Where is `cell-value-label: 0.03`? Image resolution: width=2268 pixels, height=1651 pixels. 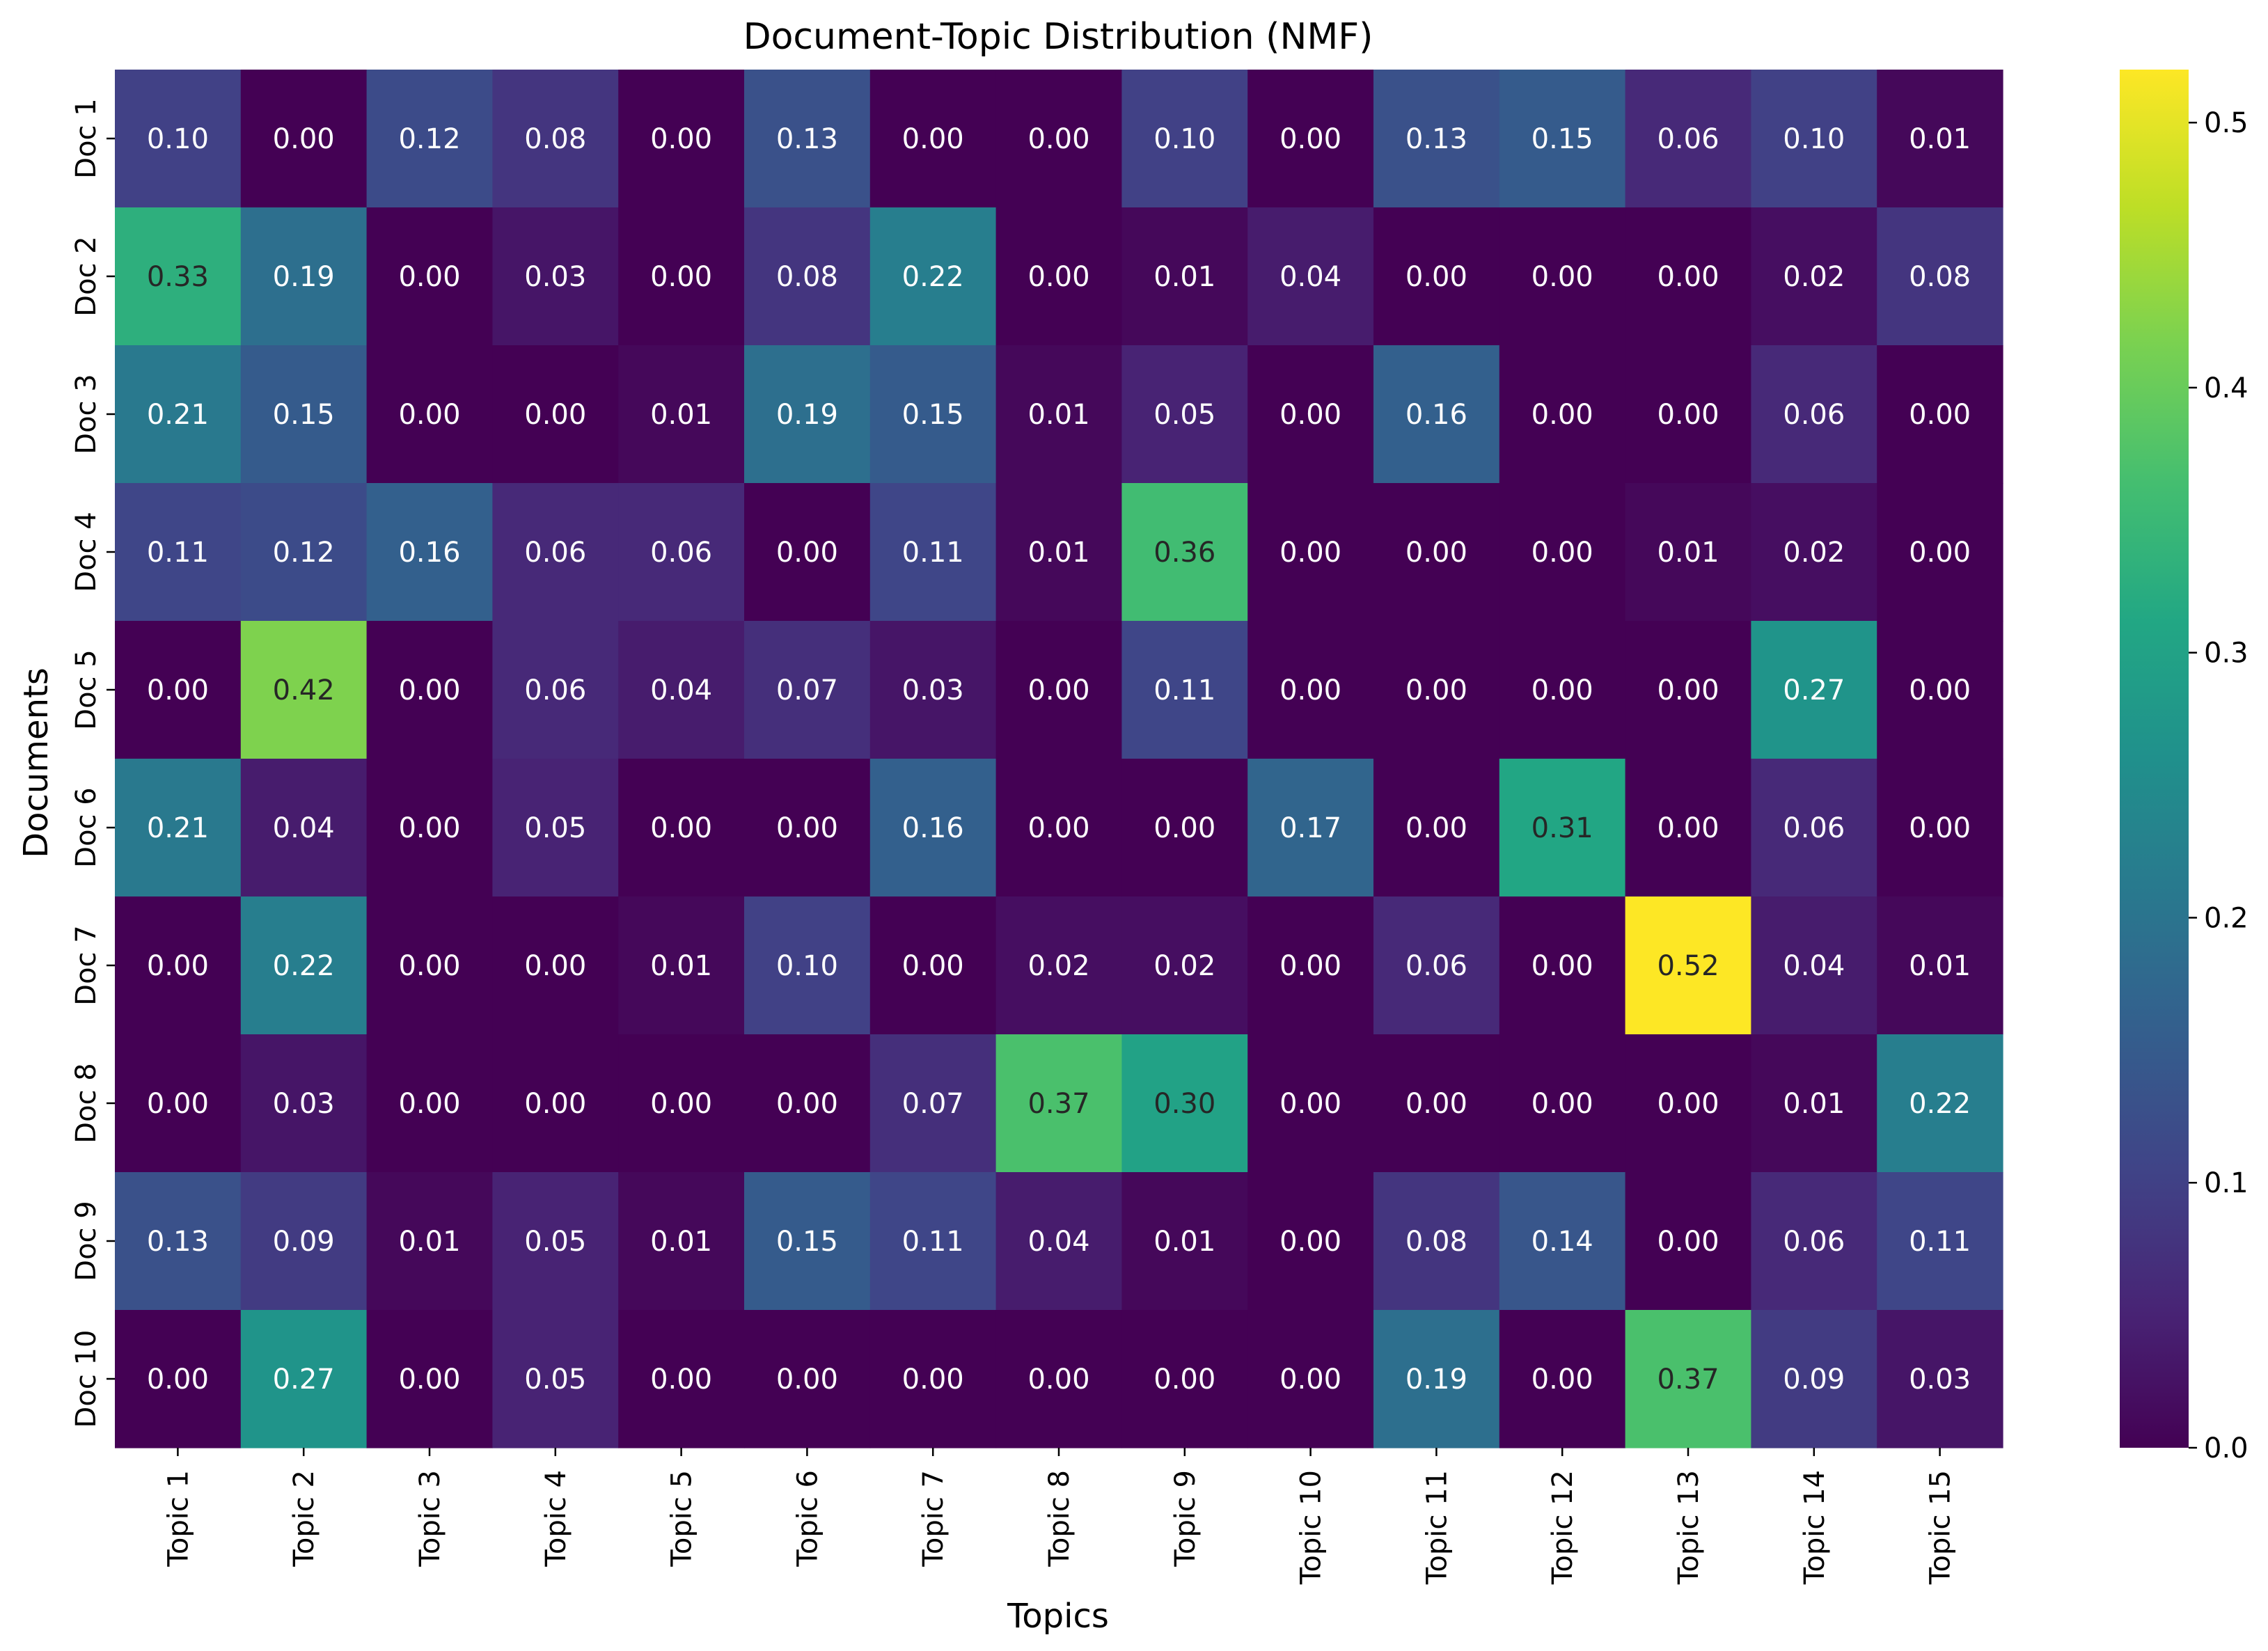
cell-value-label: 0.03 is located at coordinates (304, 1104).